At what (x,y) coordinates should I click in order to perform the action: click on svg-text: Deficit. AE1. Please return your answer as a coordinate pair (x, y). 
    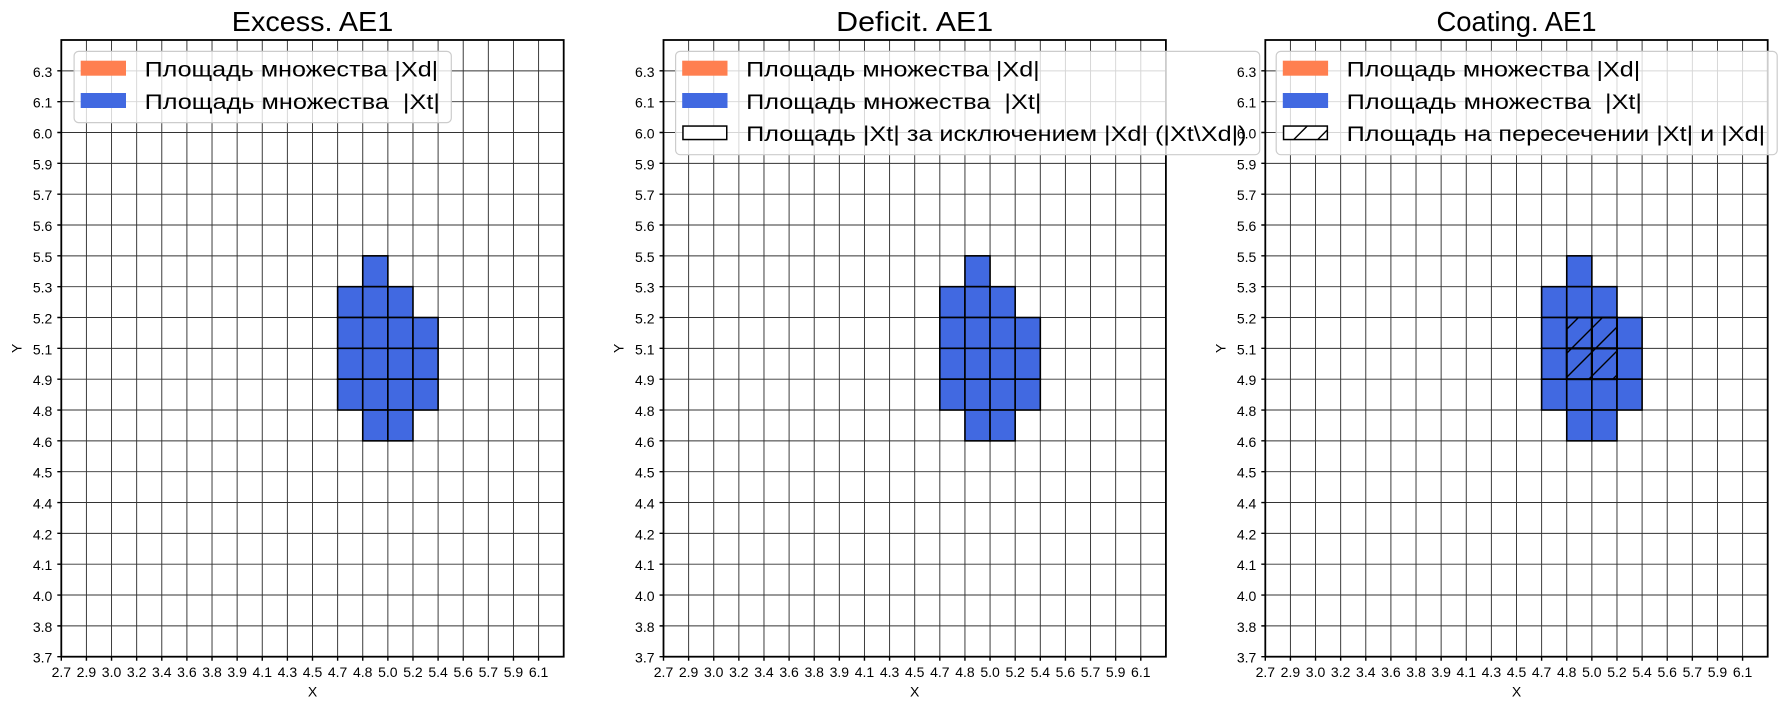
    Looking at the image, I should click on (914, 21).